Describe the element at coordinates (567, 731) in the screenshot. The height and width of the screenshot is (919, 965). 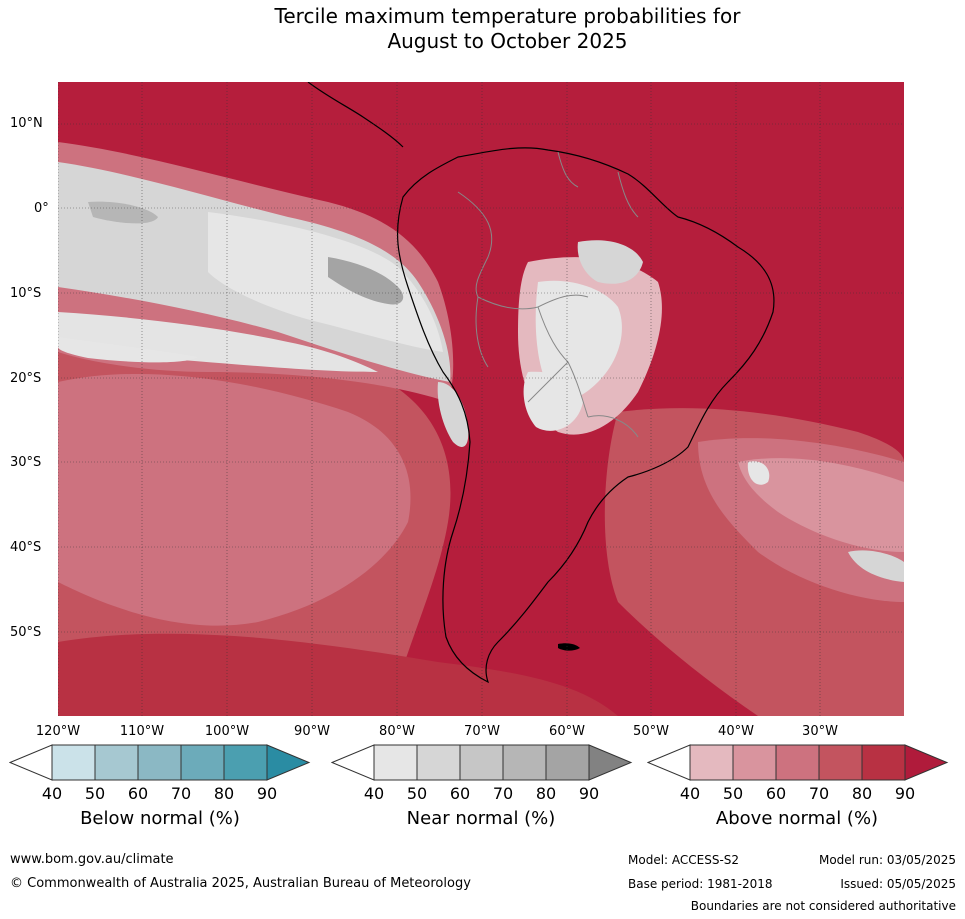
I see `lon-label: 60°W` at that location.